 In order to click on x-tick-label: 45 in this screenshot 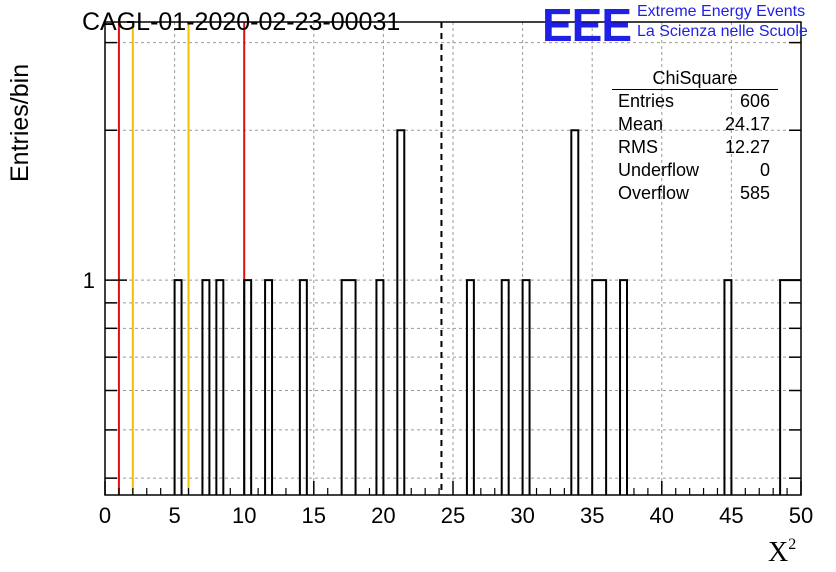, I will do `click(731, 515)`.